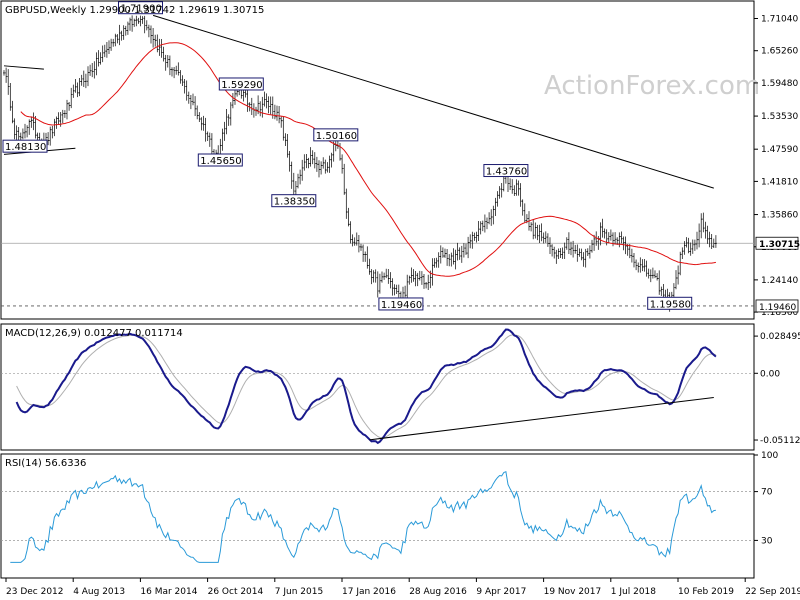 This screenshot has height=600, width=800. Describe the element at coordinates (369, 592) in the screenshot. I see `x-tick-label: 17 Jan 2016` at that location.